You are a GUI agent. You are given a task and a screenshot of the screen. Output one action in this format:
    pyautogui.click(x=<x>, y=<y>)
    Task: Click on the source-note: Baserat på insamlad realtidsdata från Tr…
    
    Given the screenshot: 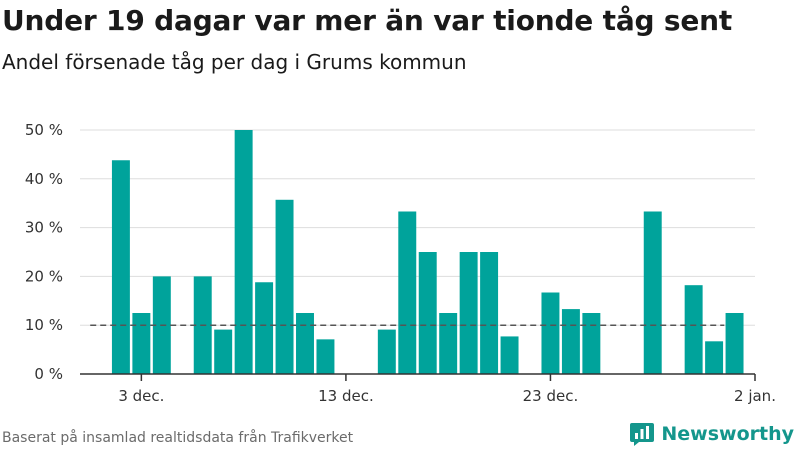 What is the action you would take?
    pyautogui.click(x=178, y=438)
    